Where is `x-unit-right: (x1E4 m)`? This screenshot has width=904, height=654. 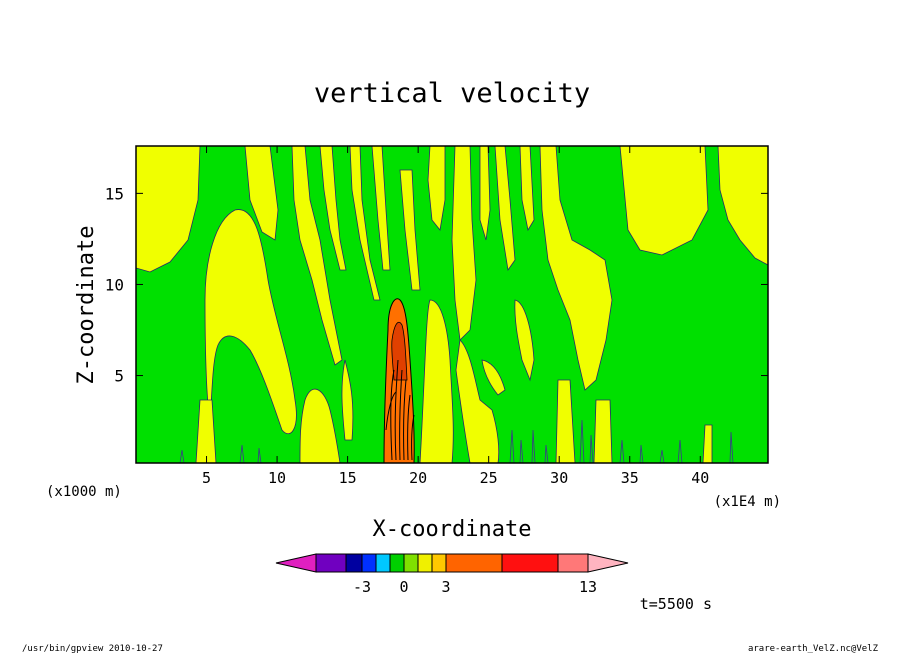
x-unit-right: (x1E4 m) is located at coordinates (747, 502).